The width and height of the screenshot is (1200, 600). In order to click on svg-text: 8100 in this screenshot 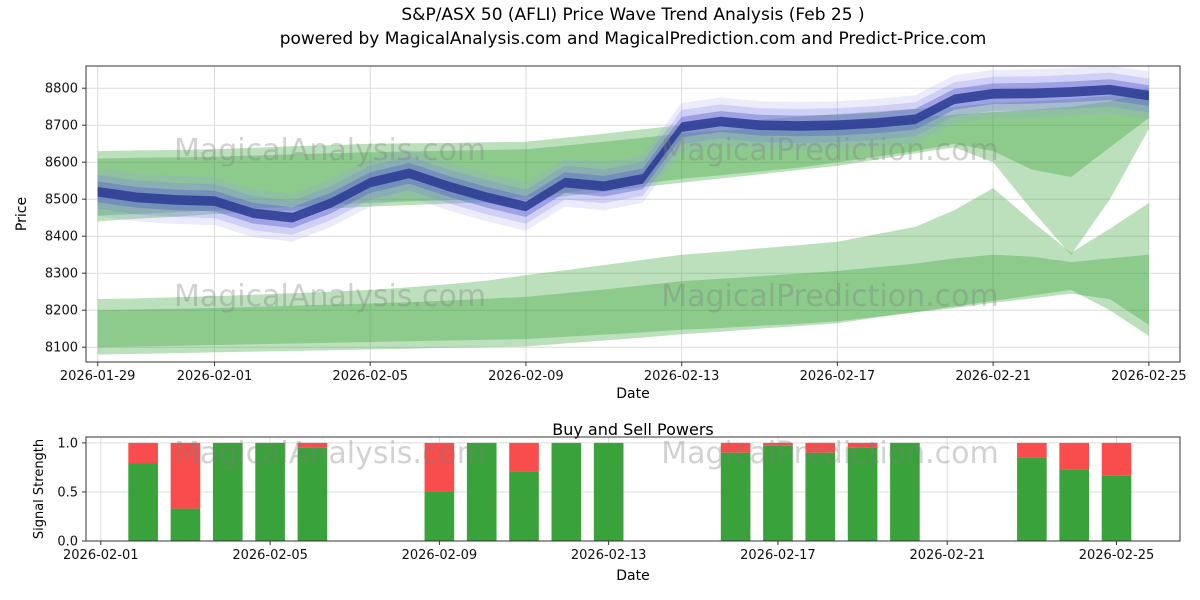, I will do `click(61, 348)`.